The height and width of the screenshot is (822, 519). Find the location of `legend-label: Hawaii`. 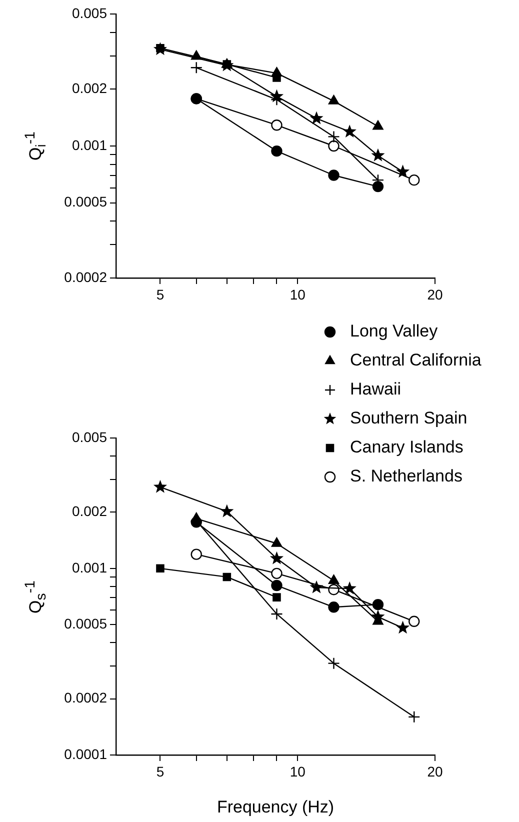

legend-label: Hawaii is located at coordinates (376, 389).